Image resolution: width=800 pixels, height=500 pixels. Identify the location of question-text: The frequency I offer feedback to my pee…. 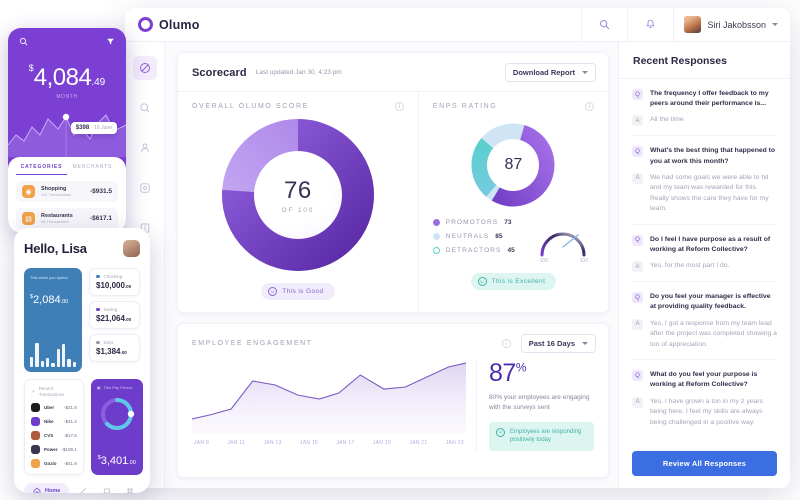
(709, 99).